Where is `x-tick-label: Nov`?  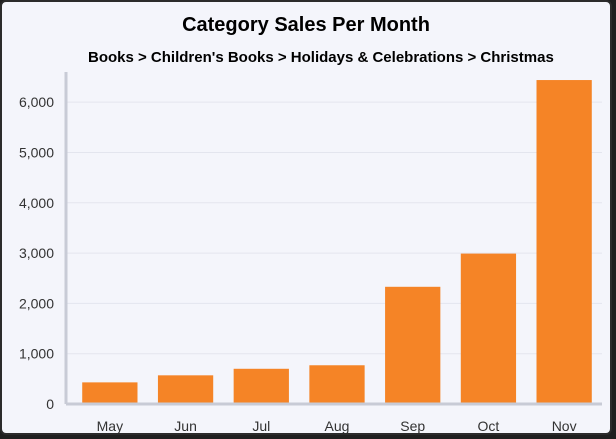
x-tick-label: Nov is located at coordinates (564, 426).